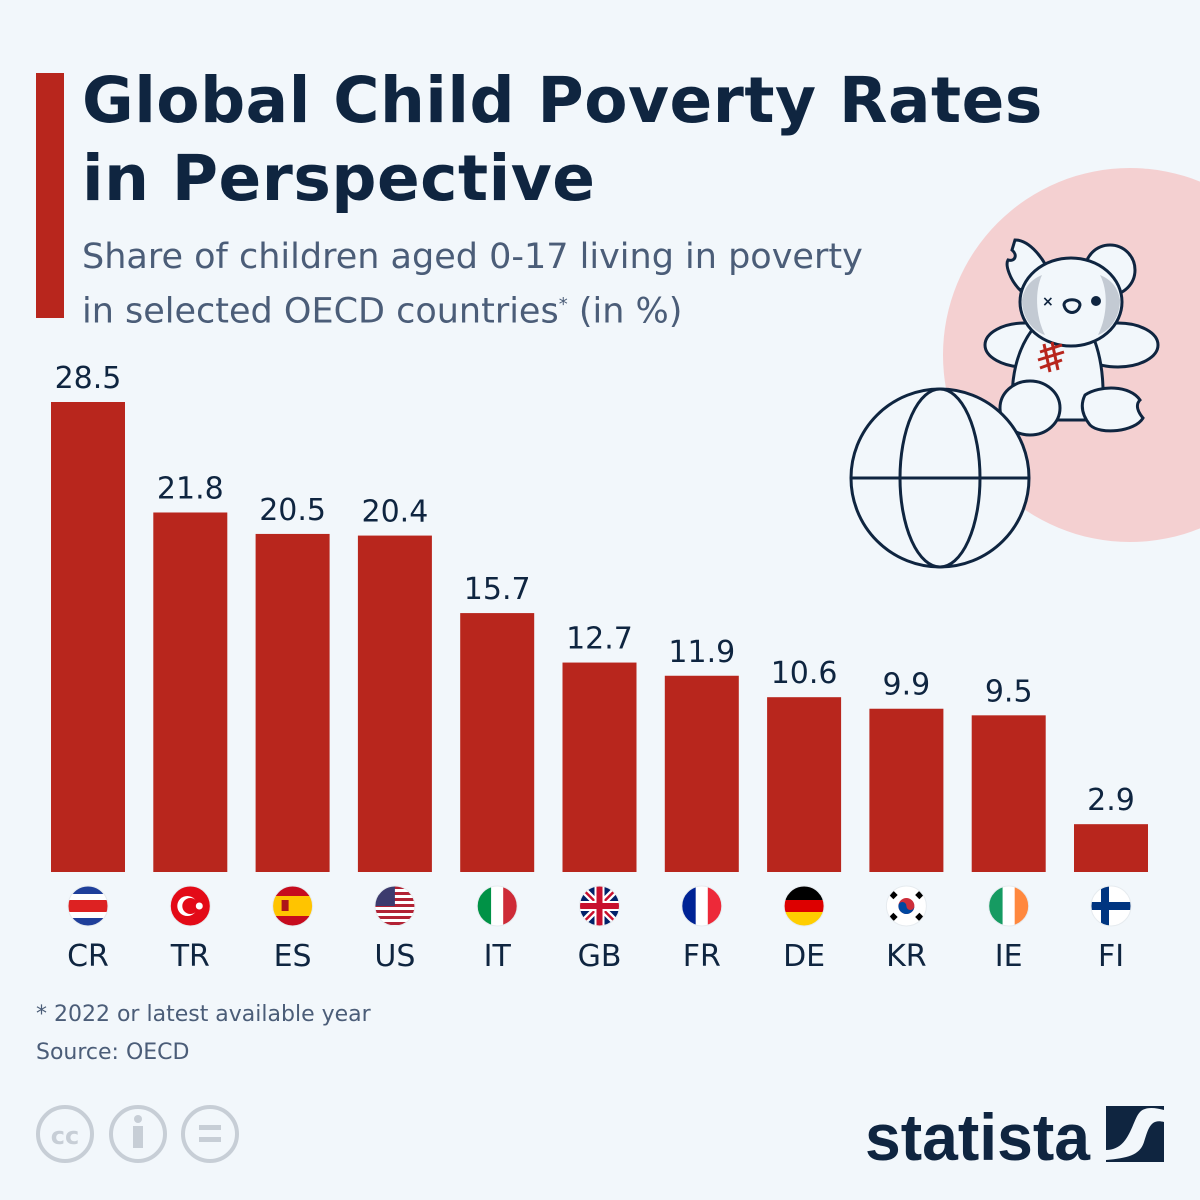  I want to click on bar-IE, so click(1008, 793).